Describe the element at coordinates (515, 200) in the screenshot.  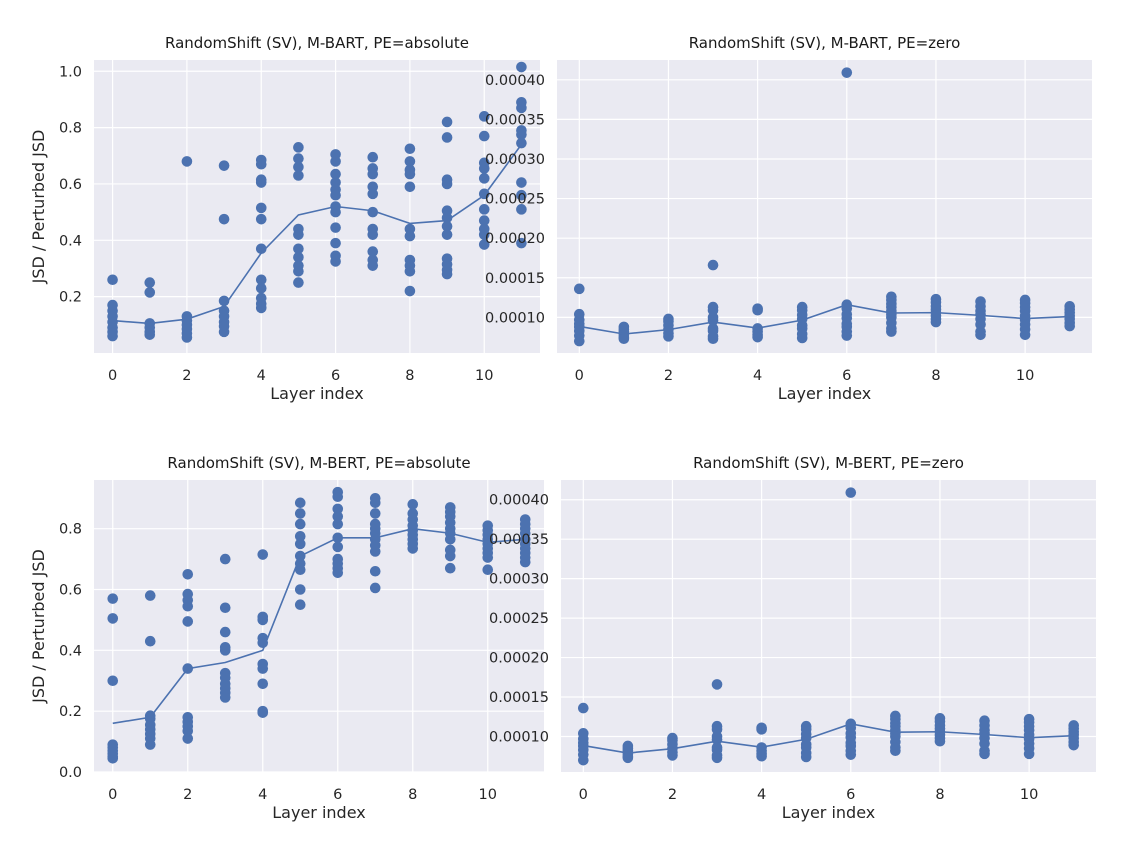
I see `y-tick-label: 0.00025` at that location.